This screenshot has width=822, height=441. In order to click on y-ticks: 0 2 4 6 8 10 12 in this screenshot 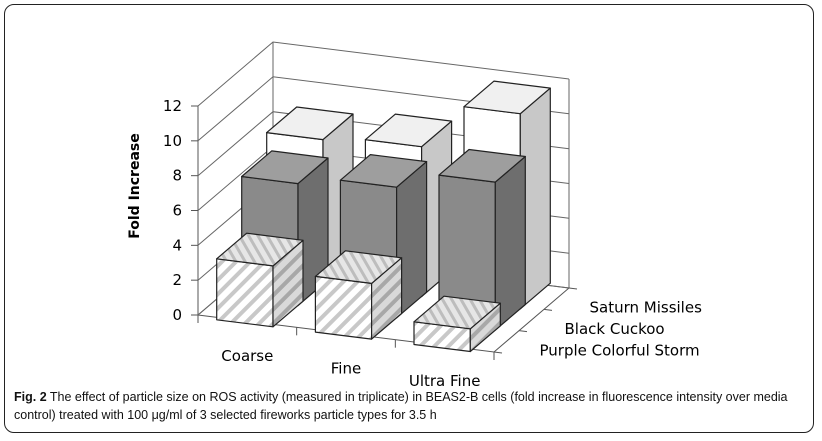, I will do `click(172, 210)`.